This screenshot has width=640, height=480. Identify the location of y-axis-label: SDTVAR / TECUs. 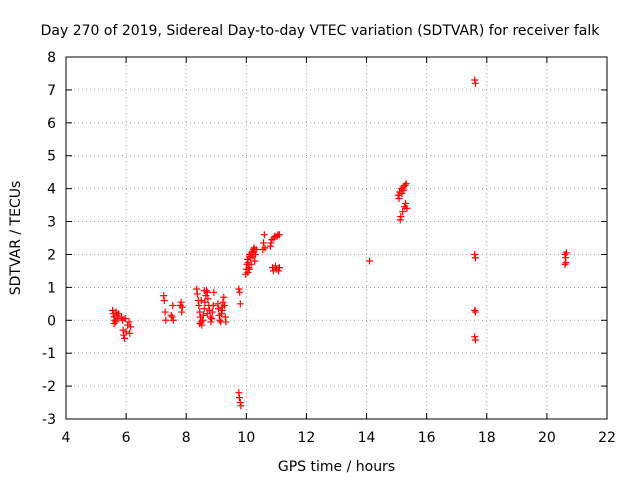
(16, 238).